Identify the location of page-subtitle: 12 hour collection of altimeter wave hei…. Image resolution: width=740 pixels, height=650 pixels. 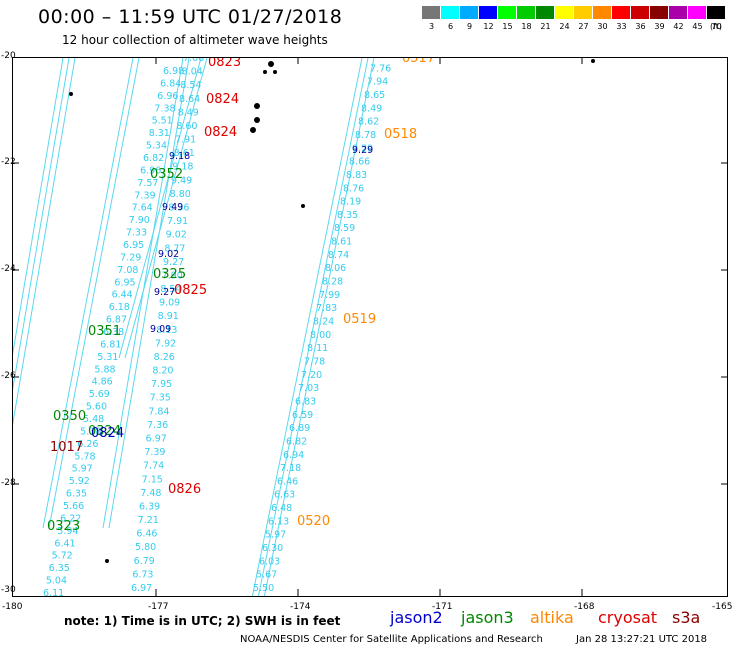
(195, 40).